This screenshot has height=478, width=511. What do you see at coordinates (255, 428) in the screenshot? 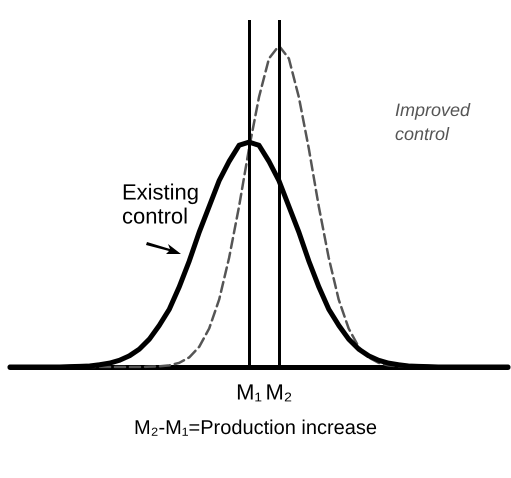
I see `text: M₂-M₁=Production increase` at bounding box center [255, 428].